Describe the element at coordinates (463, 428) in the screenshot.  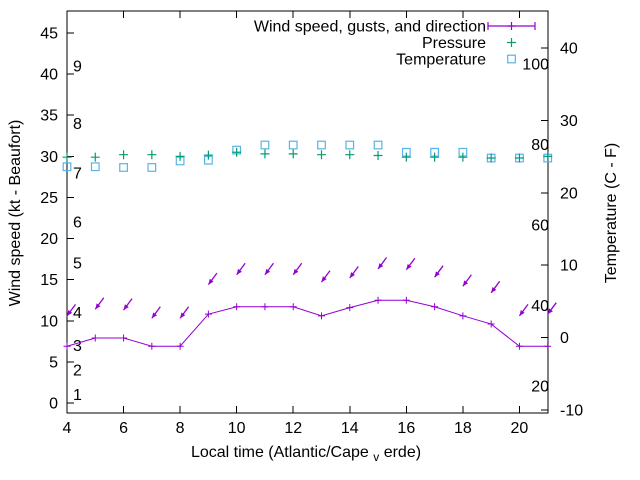
I see `x-tick-label: 18` at that location.